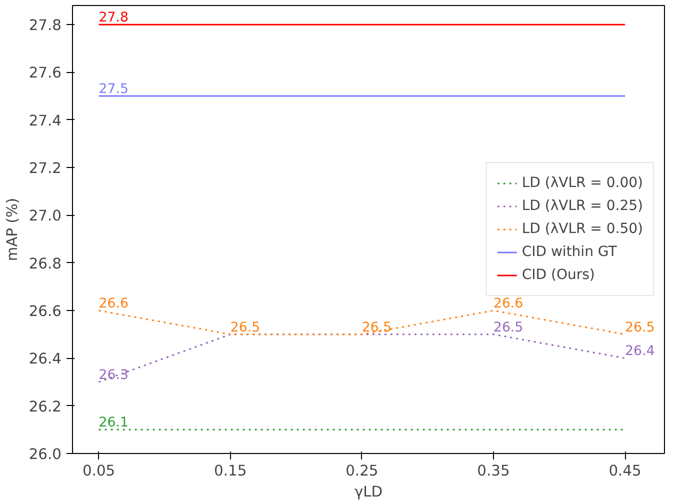  What do you see at coordinates (113, 18) in the screenshot?
I see `data-label: 27.8` at bounding box center [113, 18].